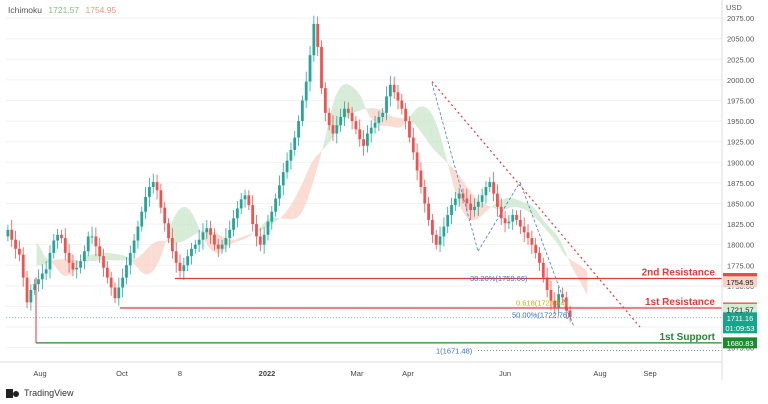 This screenshot has width=768, height=404. I want to click on price-tag-3: 1711.16, so click(740, 318).